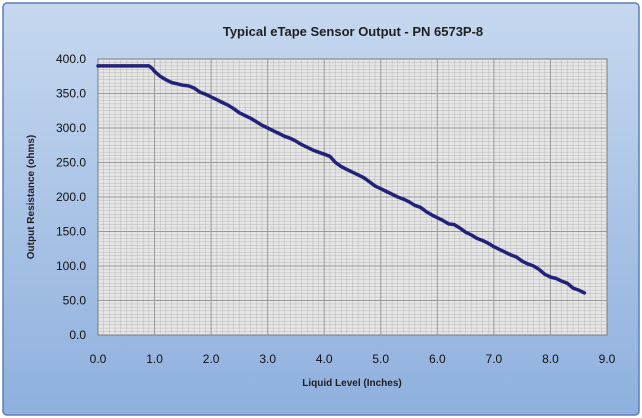  What do you see at coordinates (71, 266) in the screenshot?
I see `y-tick-label: 100.0` at bounding box center [71, 266].